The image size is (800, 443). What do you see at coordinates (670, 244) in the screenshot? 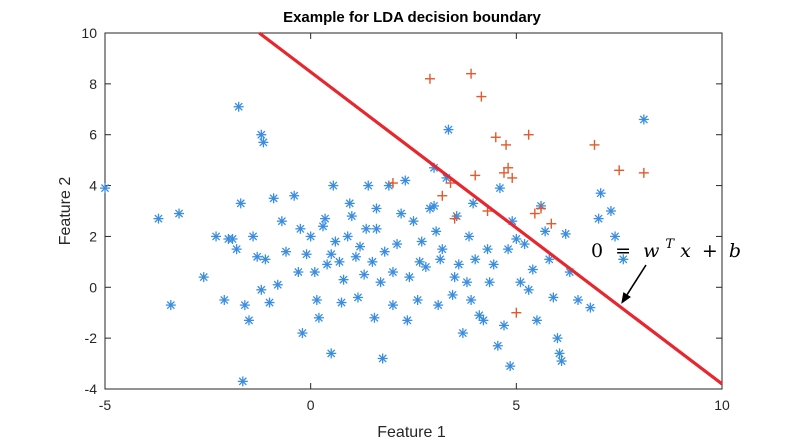
I see `equation-transpose: T` at bounding box center [670, 244].